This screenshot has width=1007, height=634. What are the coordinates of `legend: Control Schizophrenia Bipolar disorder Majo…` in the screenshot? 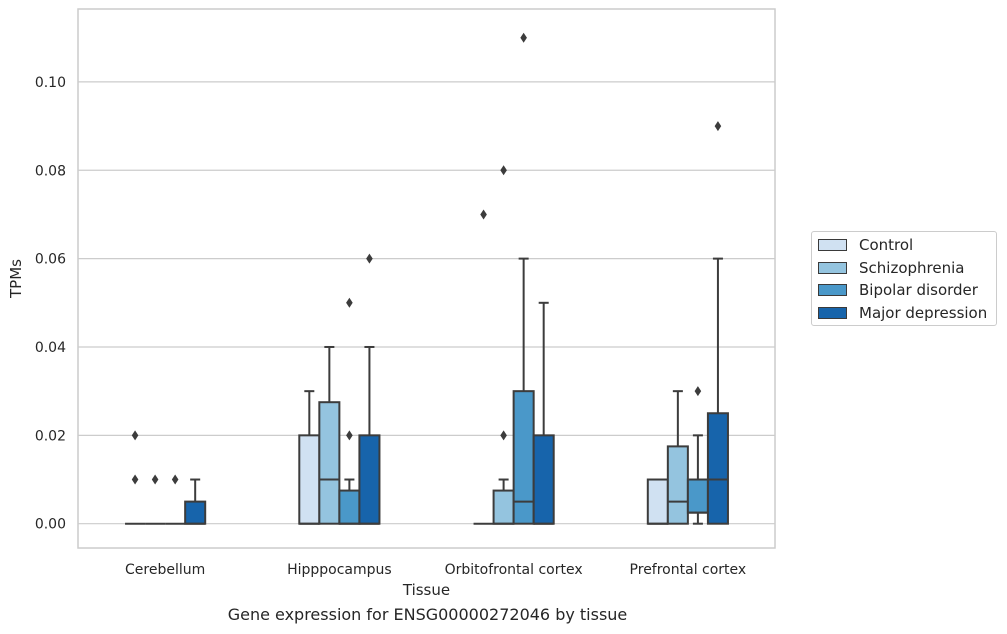 It's located at (904, 278).